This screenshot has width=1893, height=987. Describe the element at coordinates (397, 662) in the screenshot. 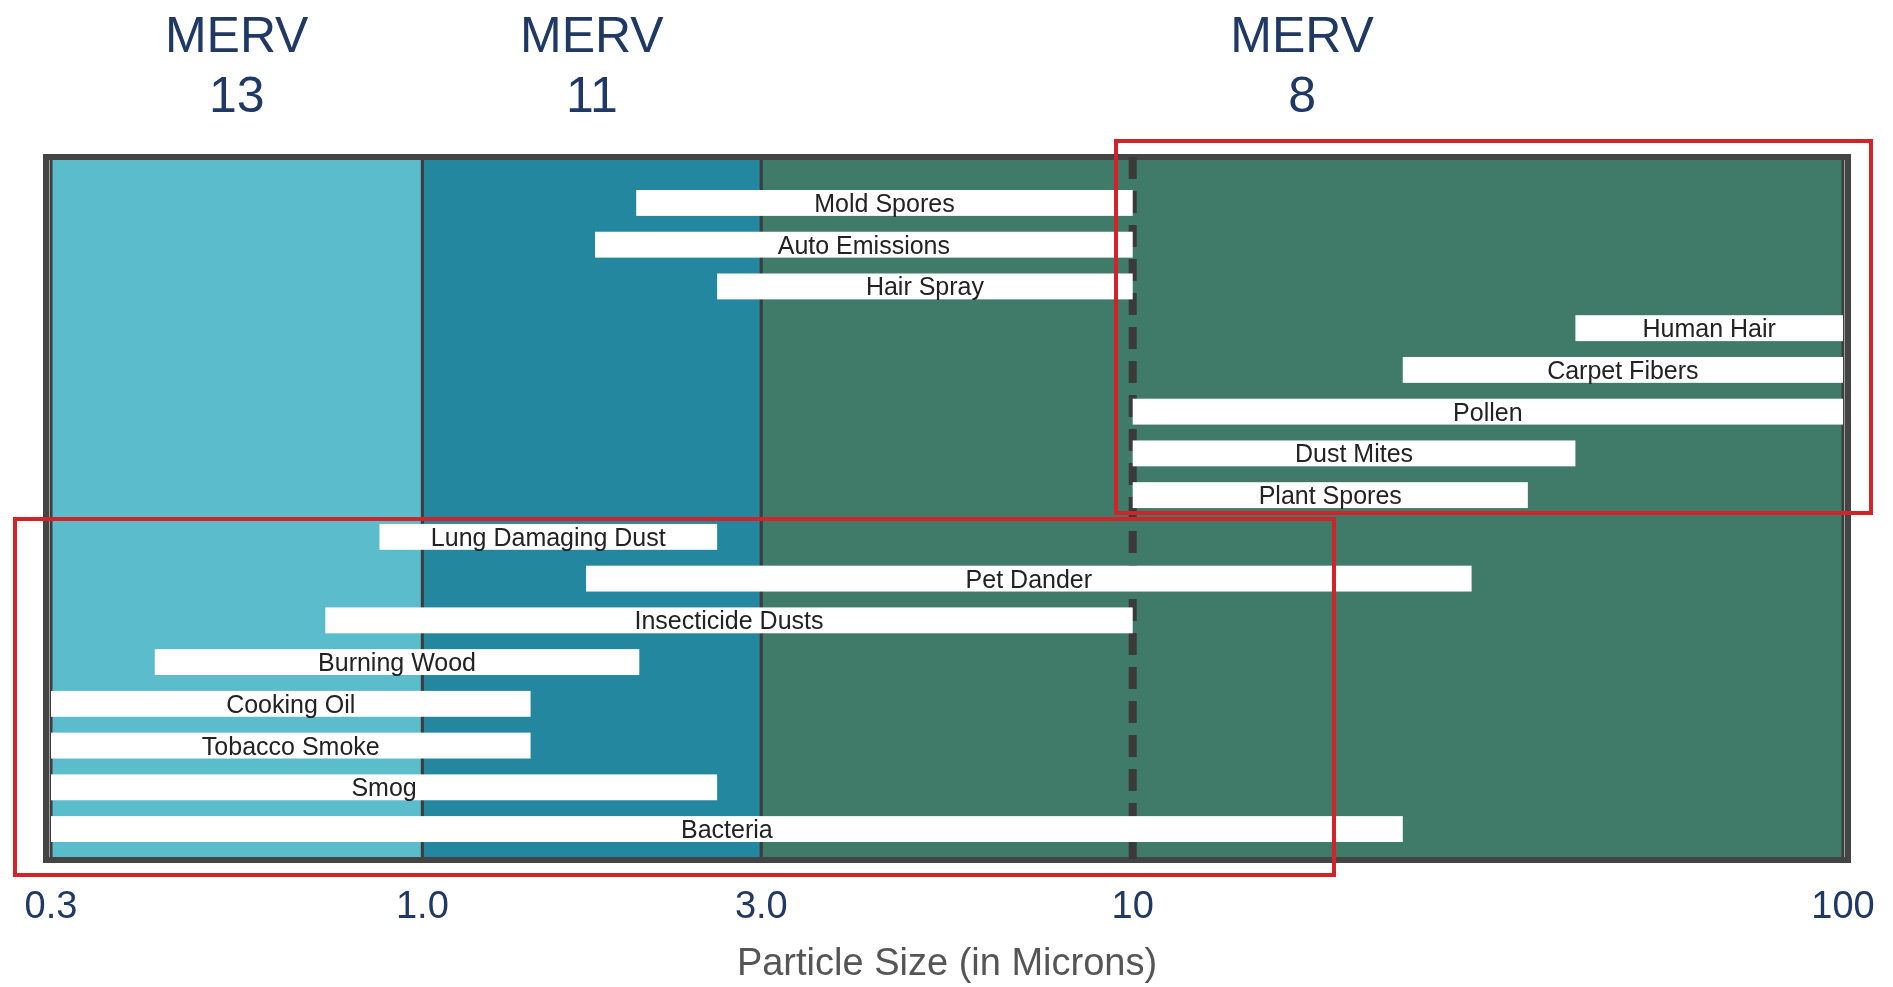

I see `y-tick-label: Burning Wood` at that location.